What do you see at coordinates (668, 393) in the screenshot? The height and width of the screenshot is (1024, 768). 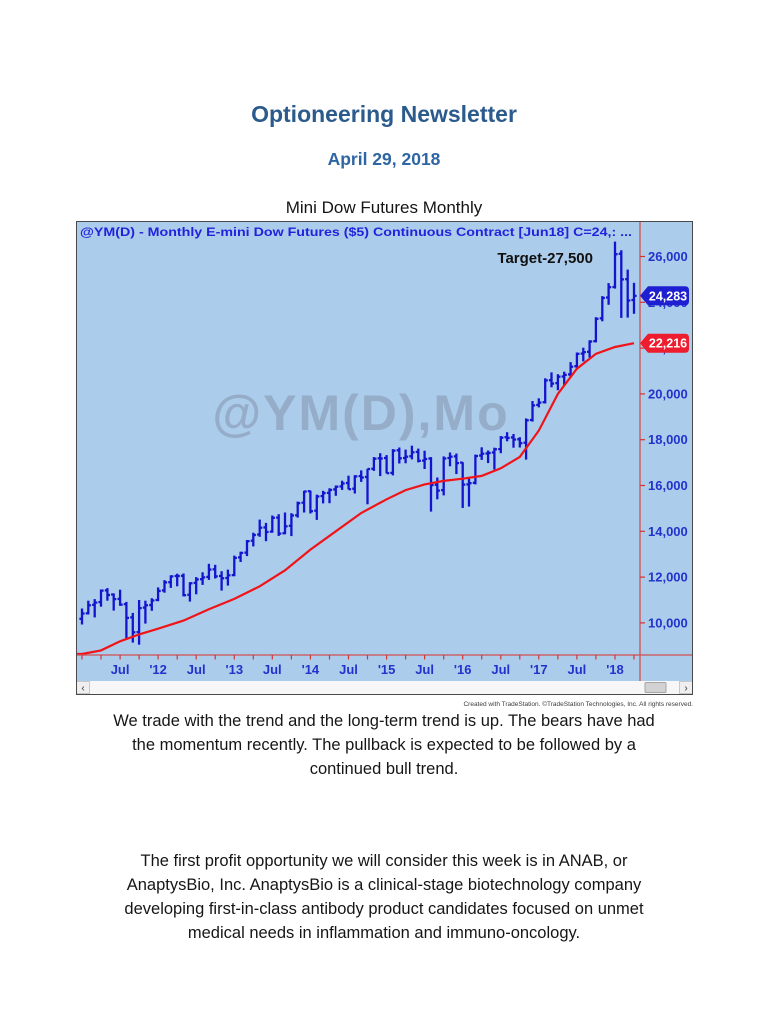 I see `svg-text: 20,000` at bounding box center [668, 393].